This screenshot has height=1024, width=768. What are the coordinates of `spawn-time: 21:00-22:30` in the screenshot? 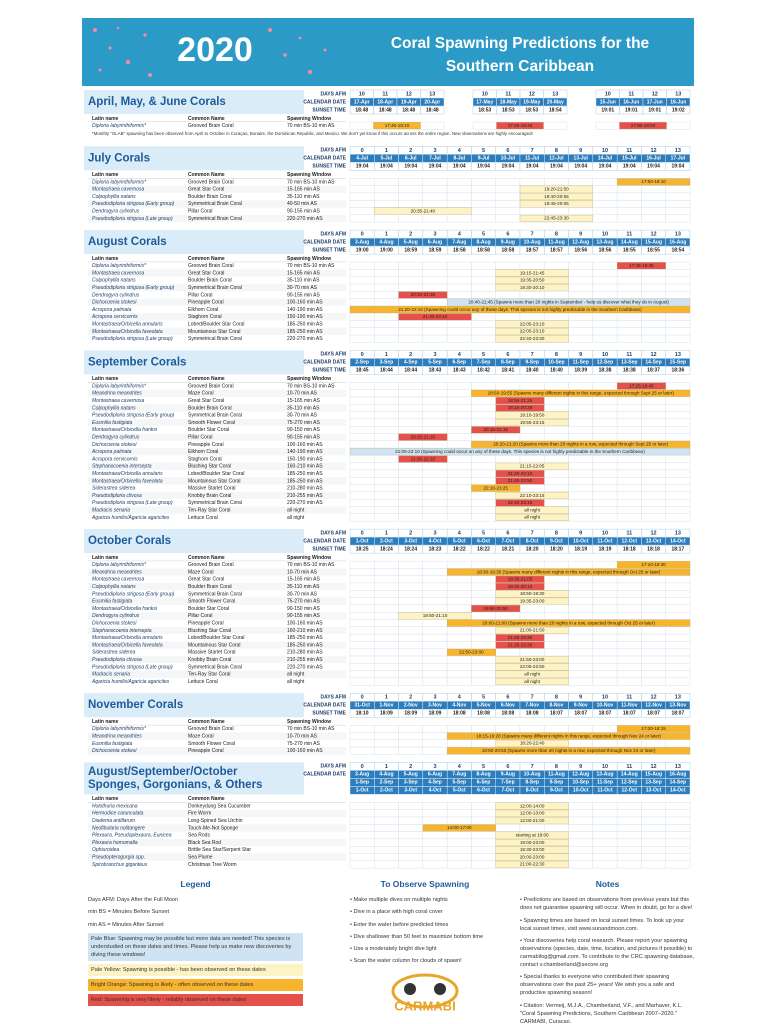 It's located at (532, 864).